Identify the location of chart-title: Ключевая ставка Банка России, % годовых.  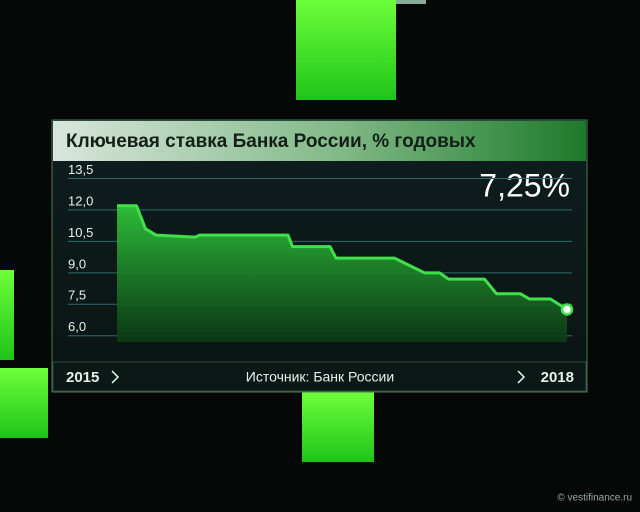
(271, 141).